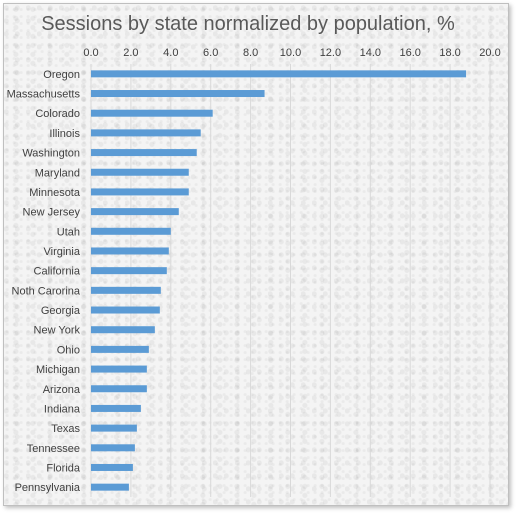  Describe the element at coordinates (57, 114) in the screenshot. I see `category-label: Colorado` at that location.